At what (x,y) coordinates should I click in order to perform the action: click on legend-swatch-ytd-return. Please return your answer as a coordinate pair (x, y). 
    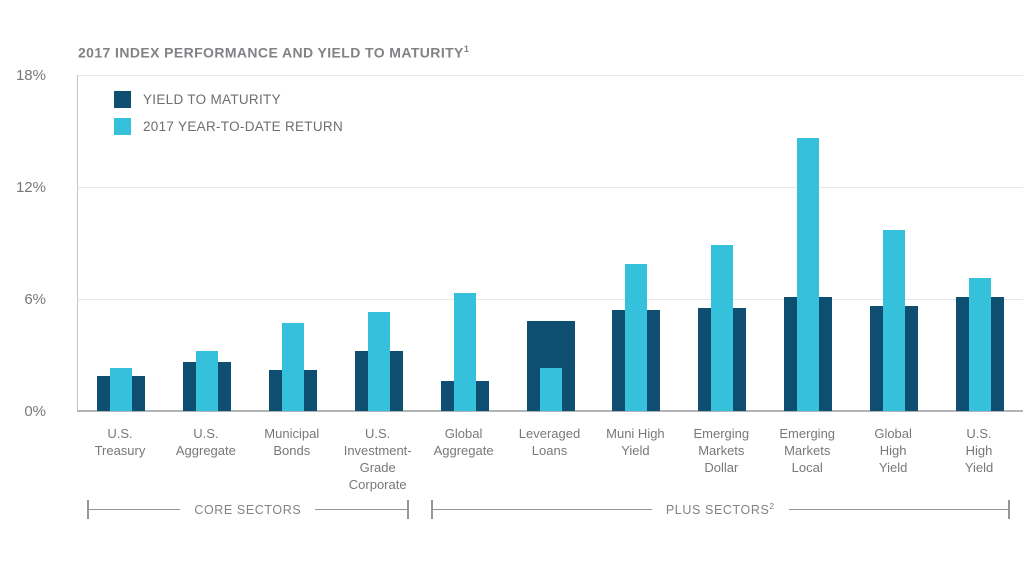
    Looking at the image, I should click on (122, 126).